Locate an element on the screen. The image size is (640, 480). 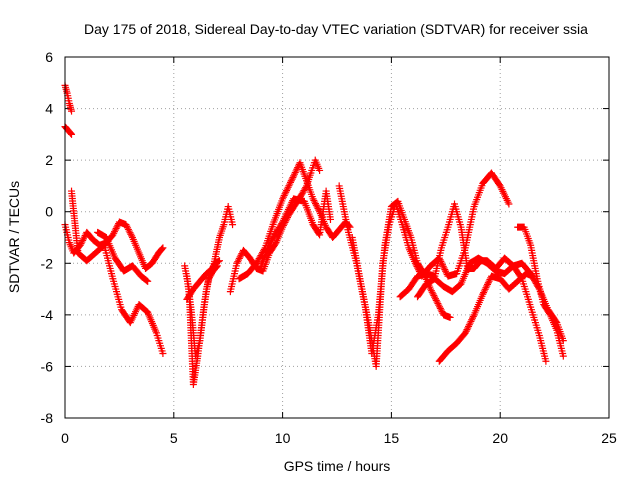
x-tick-label: 10 is located at coordinates (283, 438).